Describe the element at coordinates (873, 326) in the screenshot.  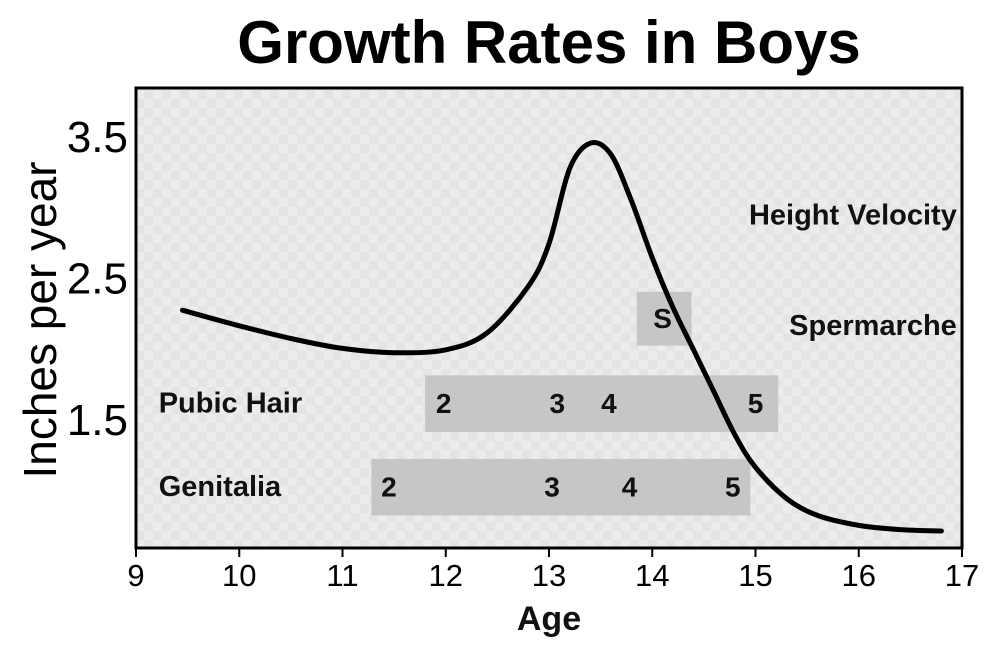
I see `annotation-spermarche: Spermarche` at that location.